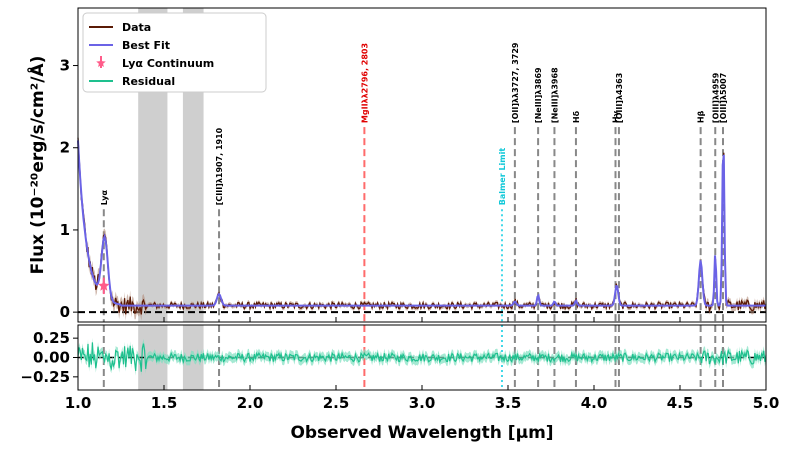 The height and width of the screenshot is (454, 793). I want to click on y-tick-label-2: 2, so click(65, 148).